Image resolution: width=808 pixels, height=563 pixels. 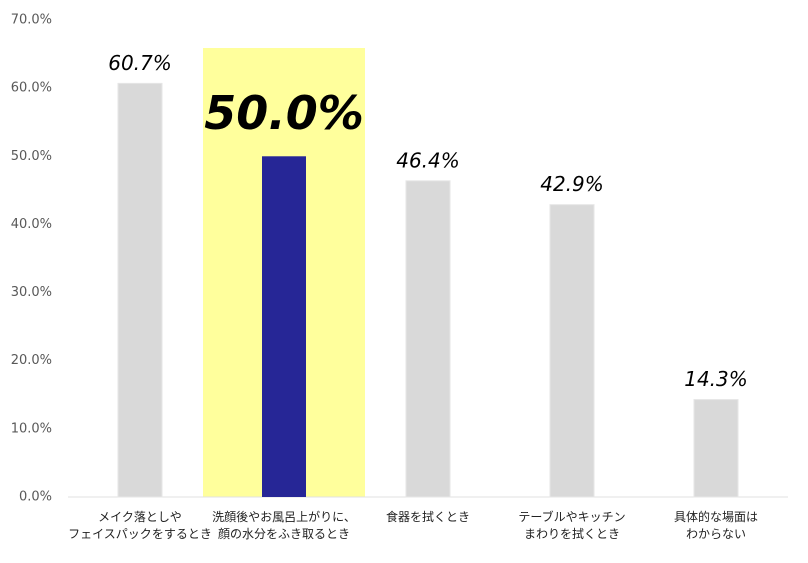 What do you see at coordinates (284, 516) in the screenshot?
I see `x-tick-label-line: 洗顔後やお風呂上がりに、` at bounding box center [284, 516].